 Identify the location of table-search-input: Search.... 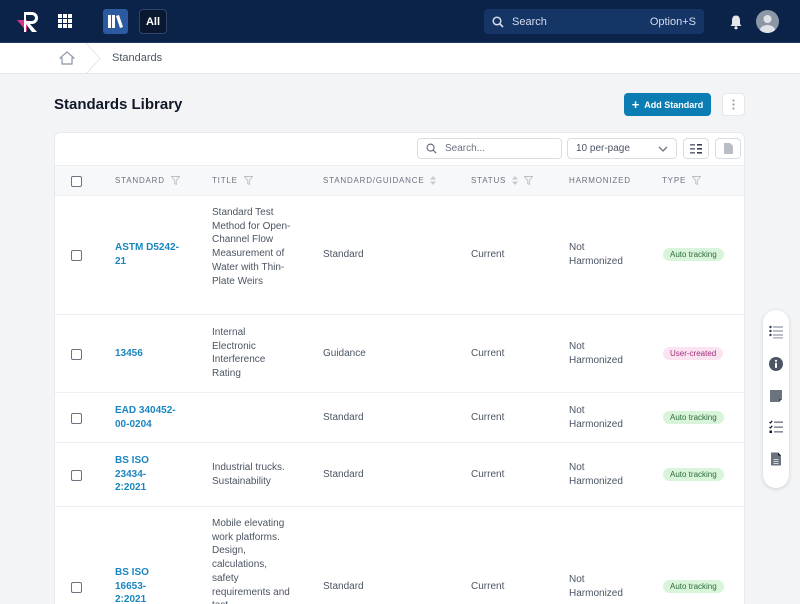
(489, 148).